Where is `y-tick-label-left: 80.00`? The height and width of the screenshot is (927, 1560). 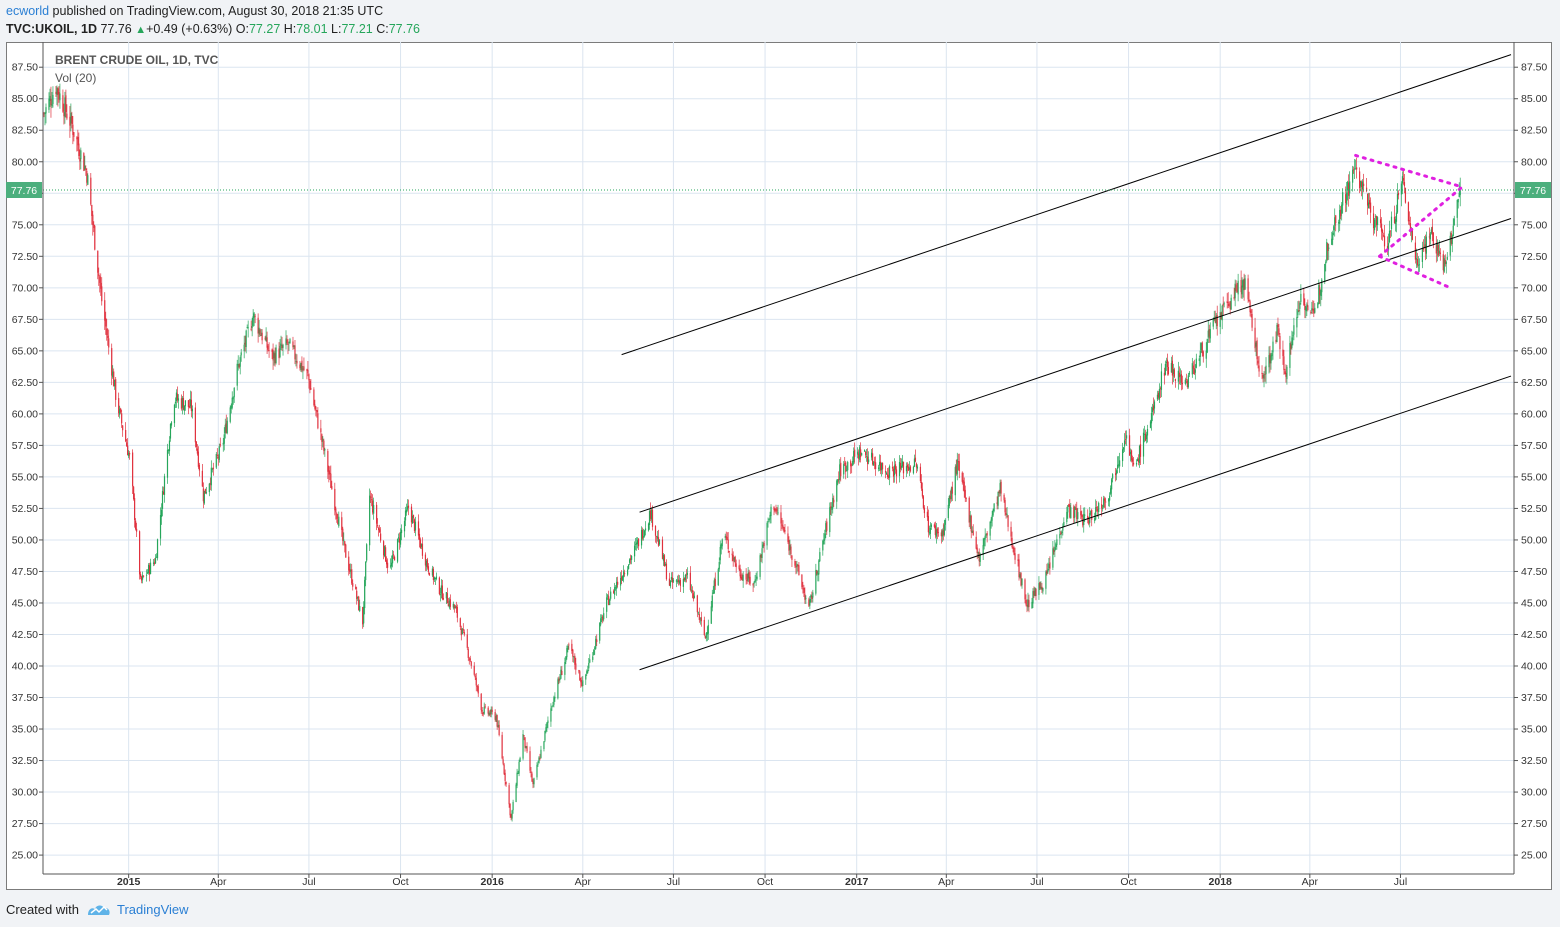
y-tick-label-left: 80.00 is located at coordinates (25, 162).